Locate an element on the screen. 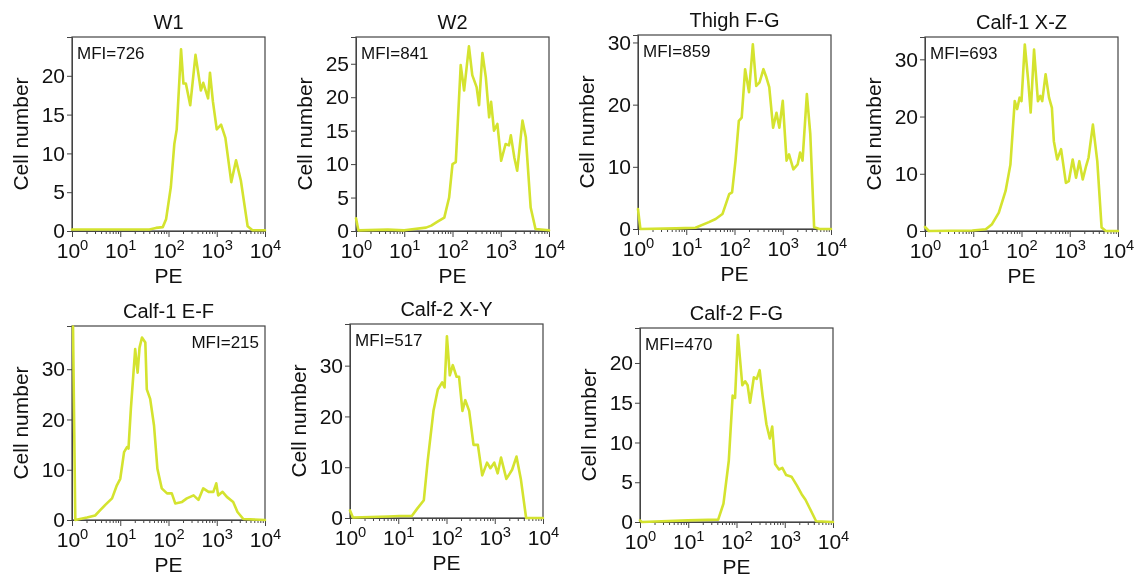 This screenshot has width=1144, height=576. annotation: MFI=215 is located at coordinates (225, 342).